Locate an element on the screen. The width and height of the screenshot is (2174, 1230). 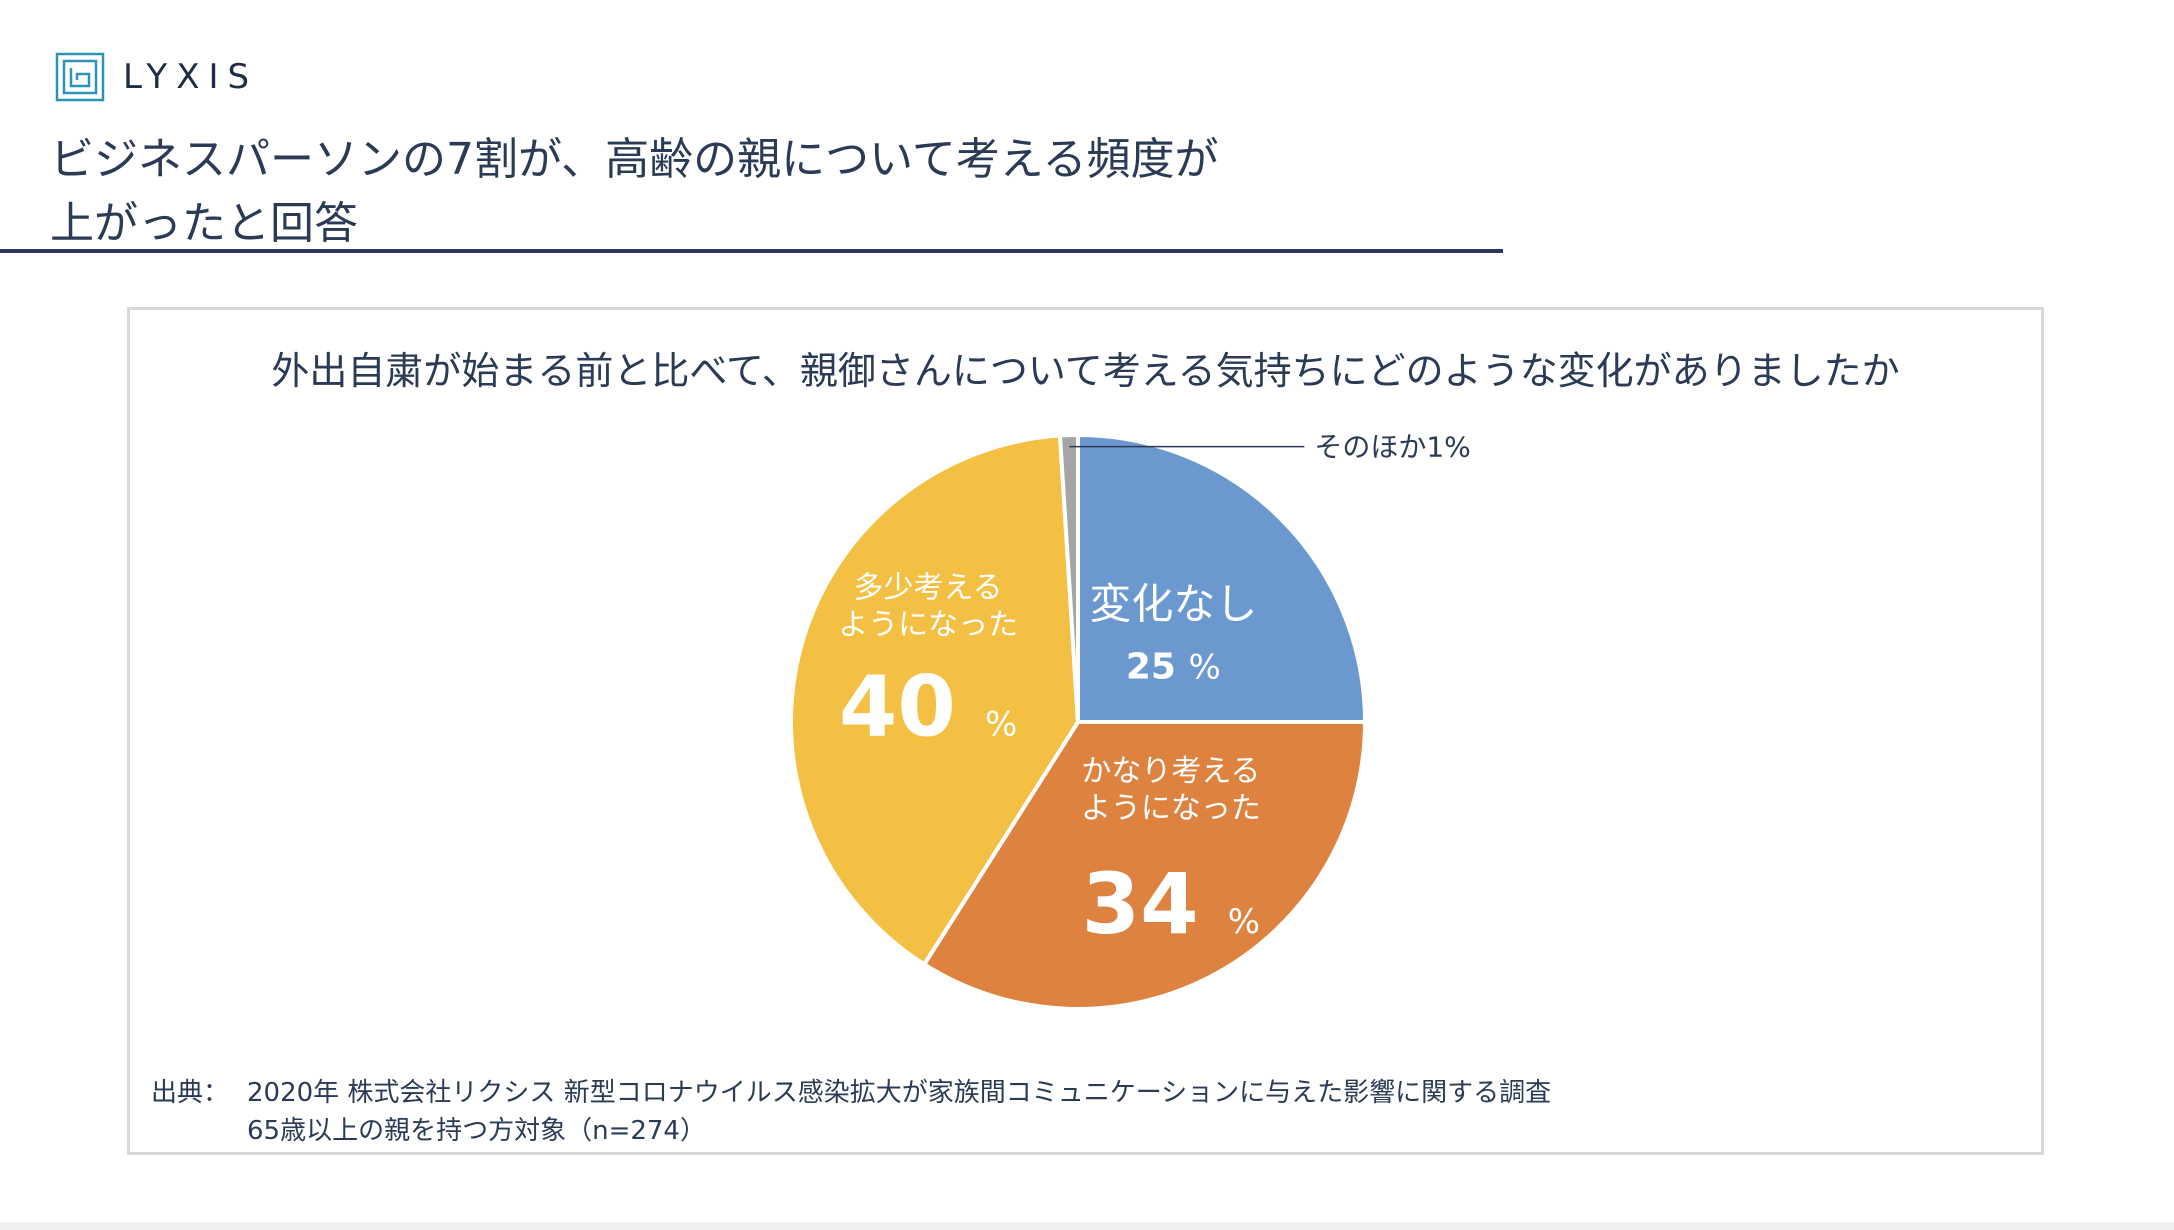
source-line2: 65歳以上の親を持つ方対象（n=274） is located at coordinates (476, 1131).